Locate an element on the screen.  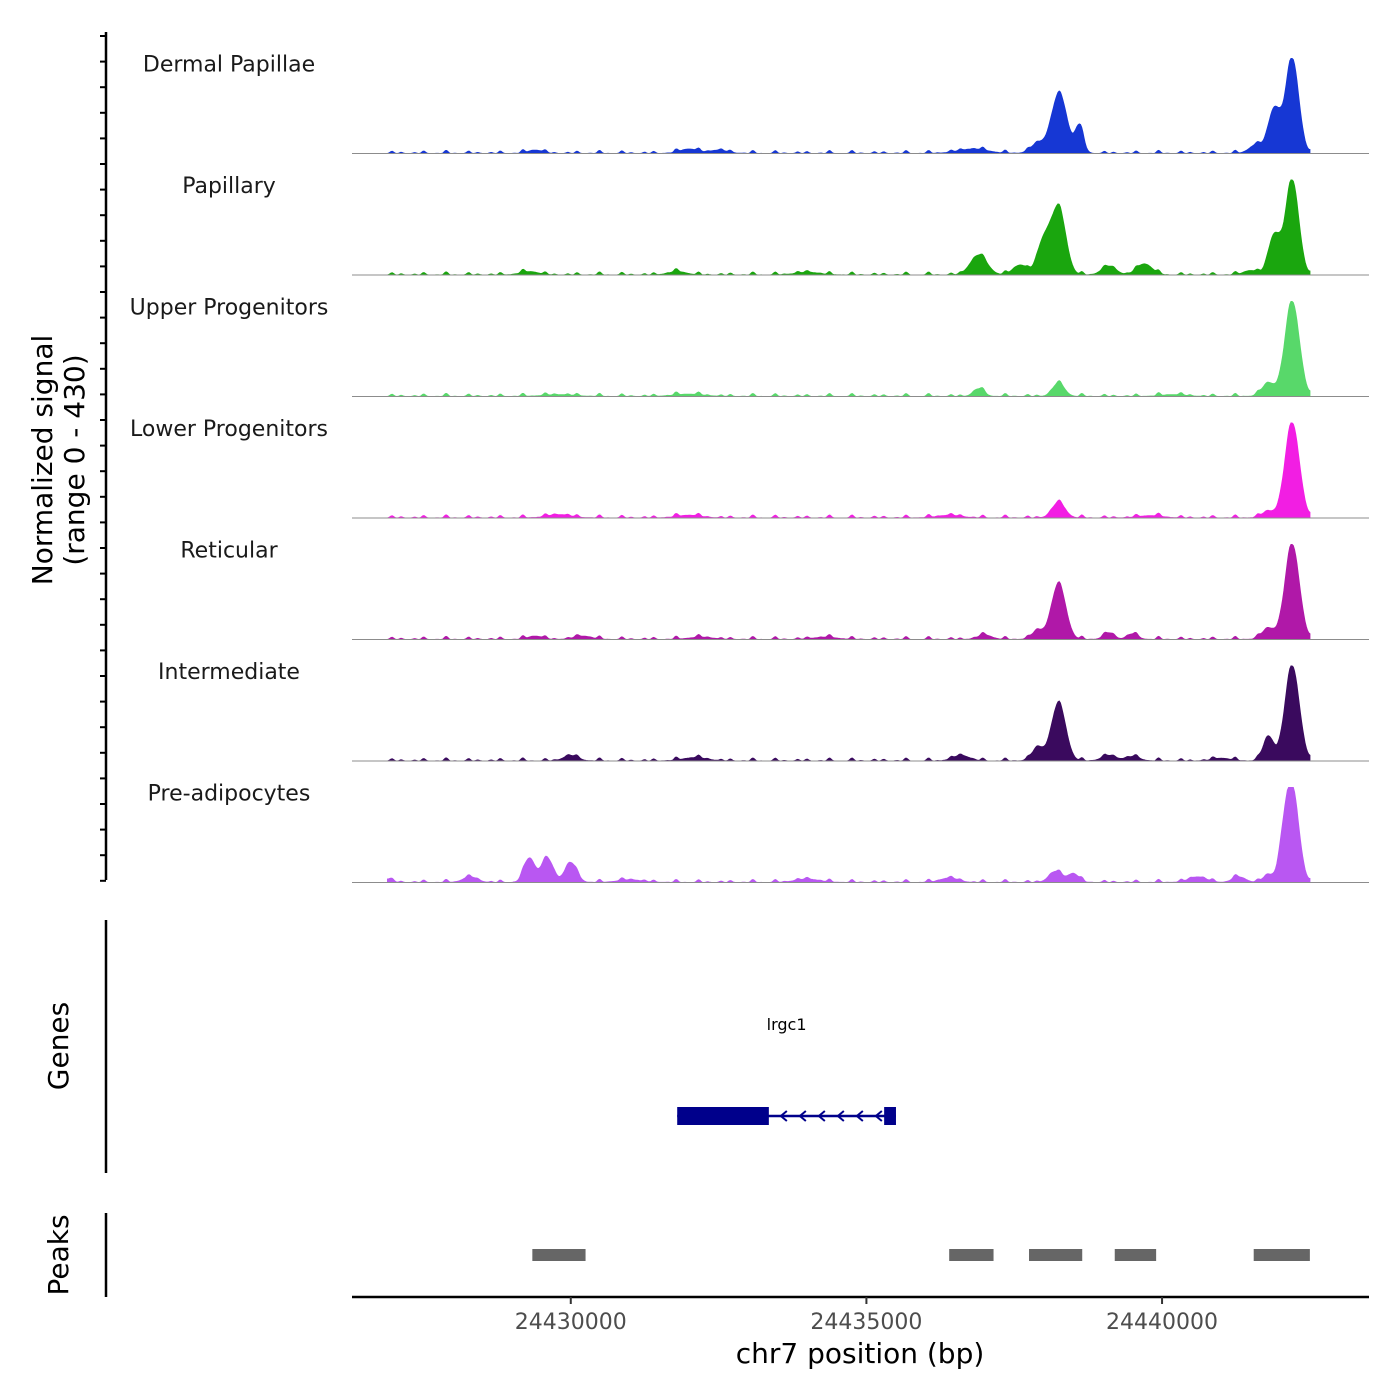
track-5: Intermediate is located at coordinates (763, 711).